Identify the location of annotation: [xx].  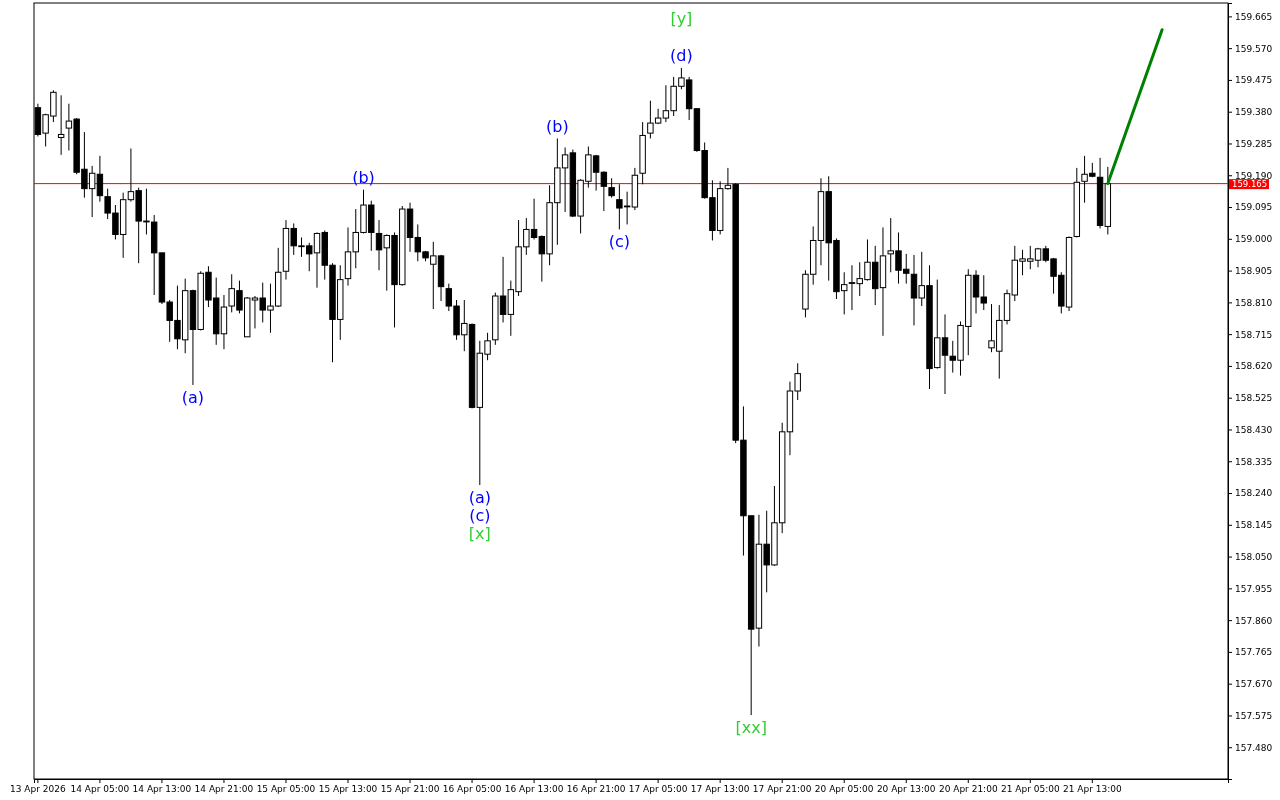
(751, 727).